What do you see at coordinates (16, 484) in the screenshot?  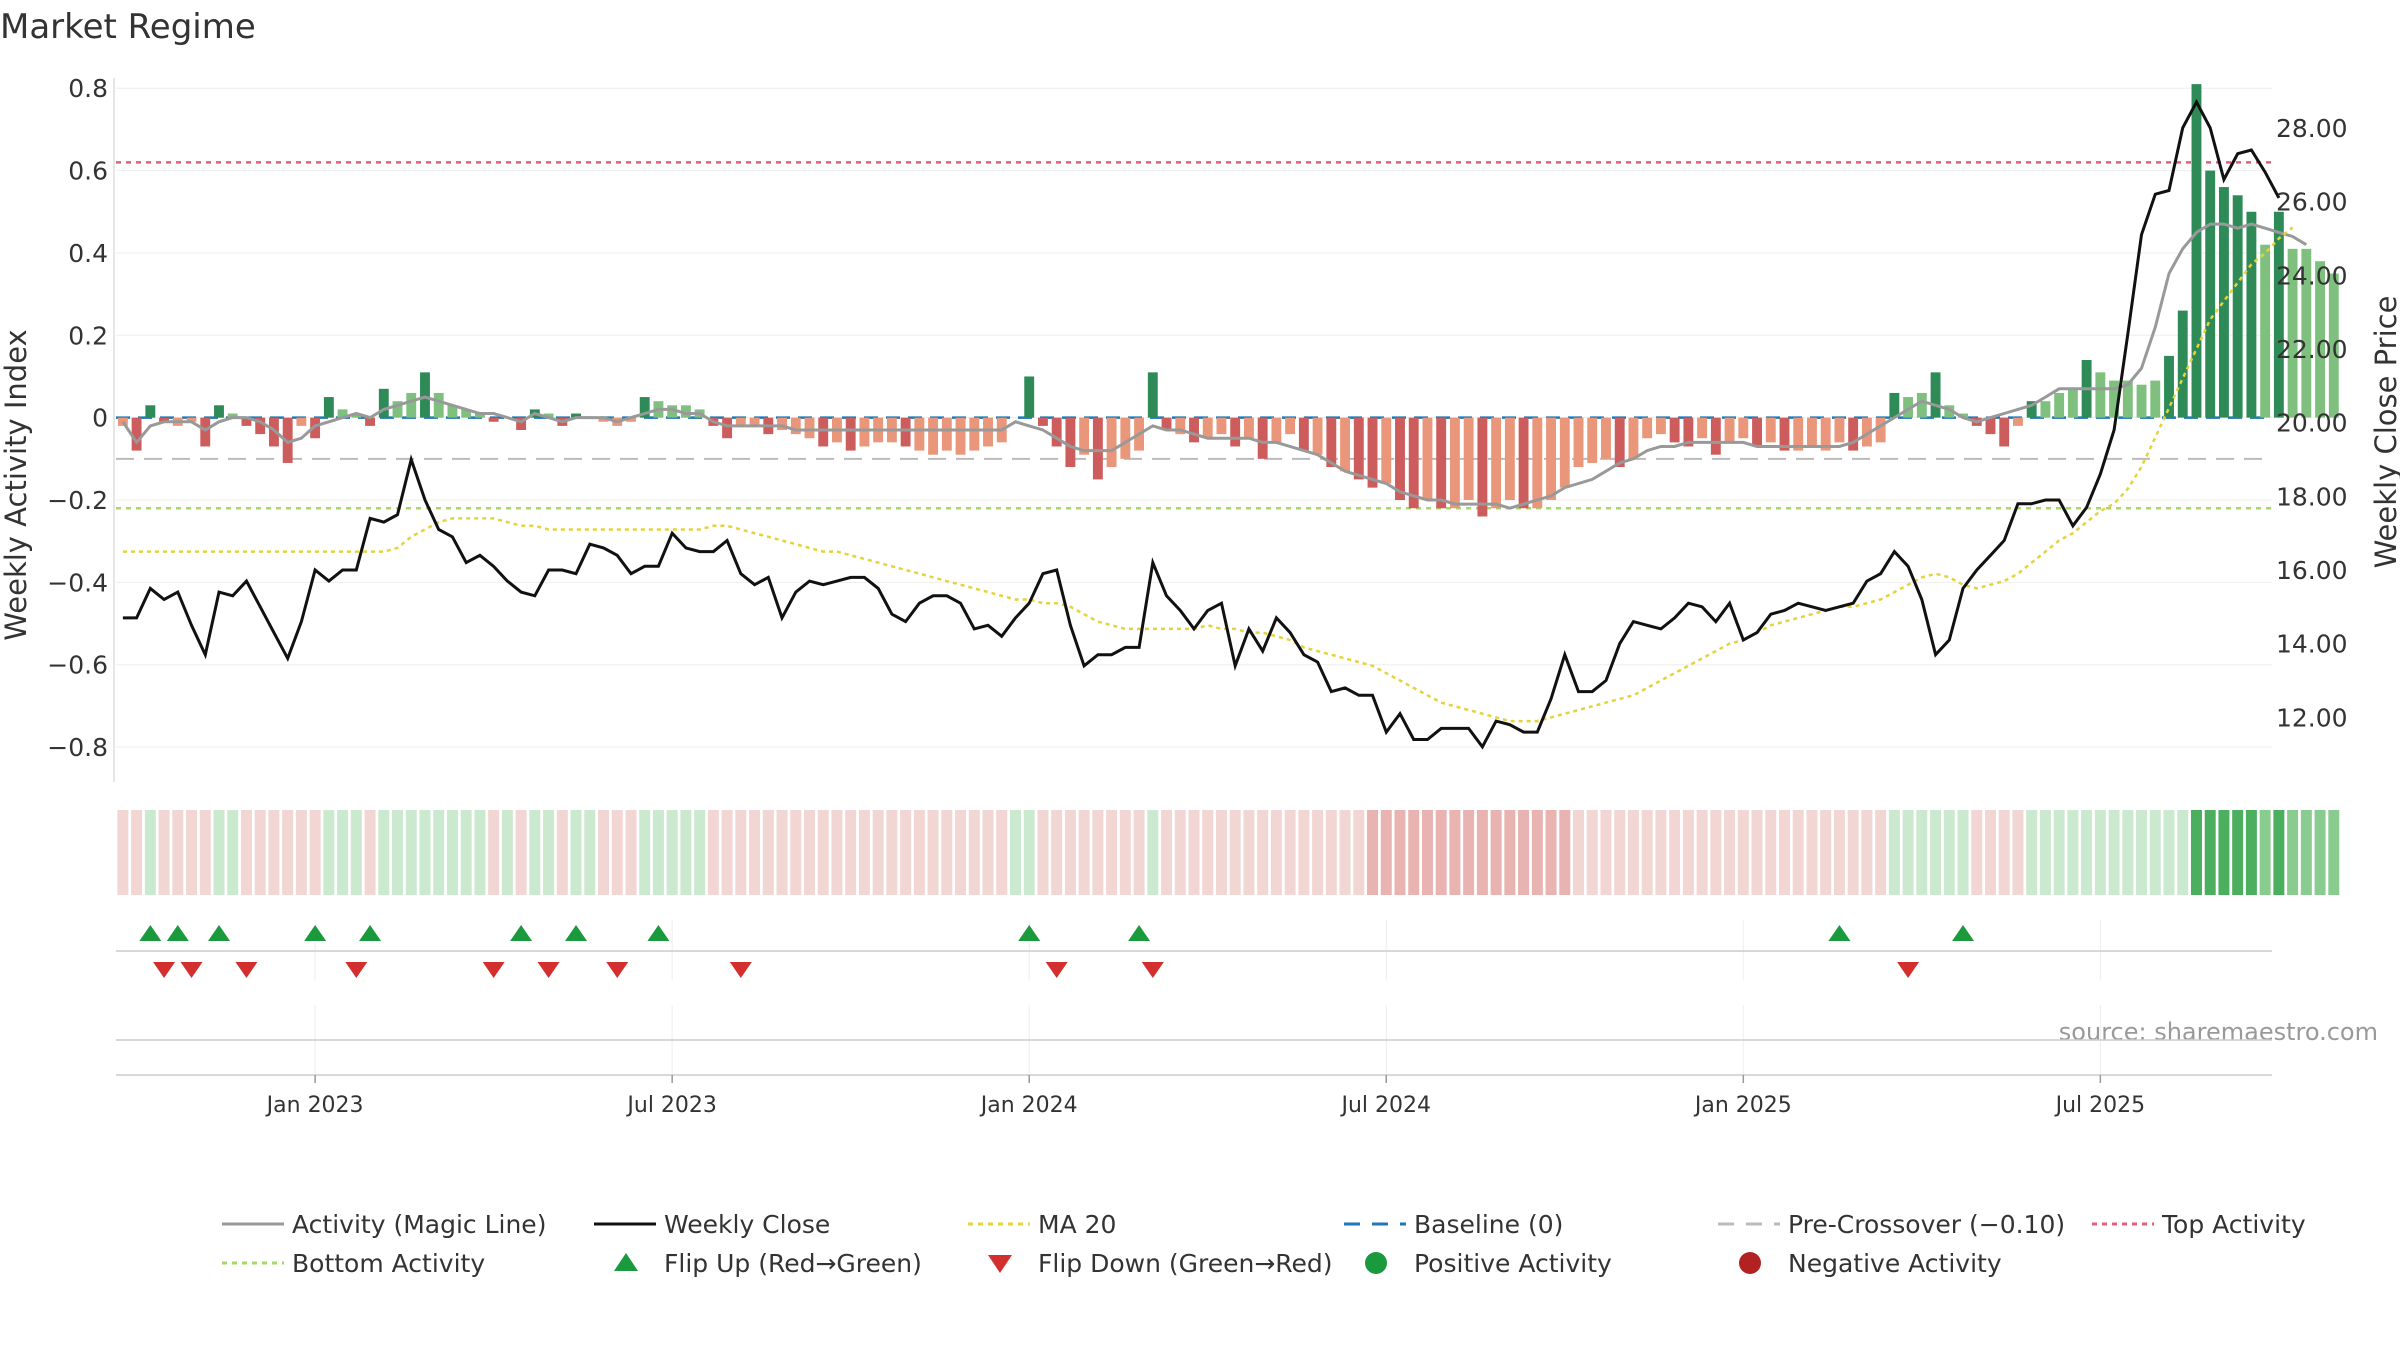 I see `y-axis-left-title: Weekly Activity Index` at bounding box center [16, 484].